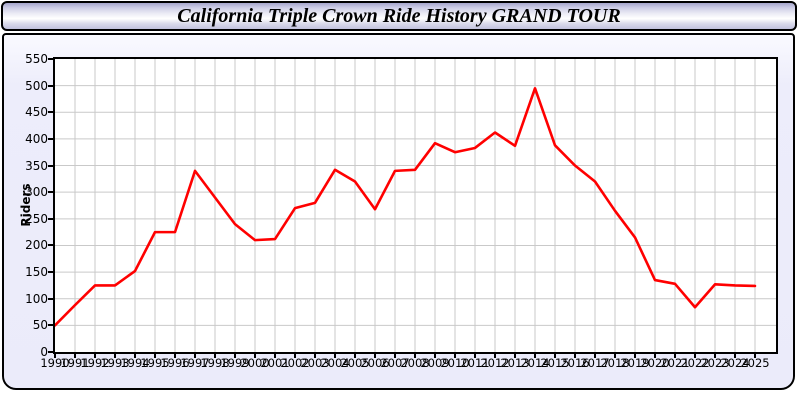 This screenshot has width=800, height=400. Describe the element at coordinates (155, 363) in the screenshot. I see `x-tick-label: 1995` at that location.